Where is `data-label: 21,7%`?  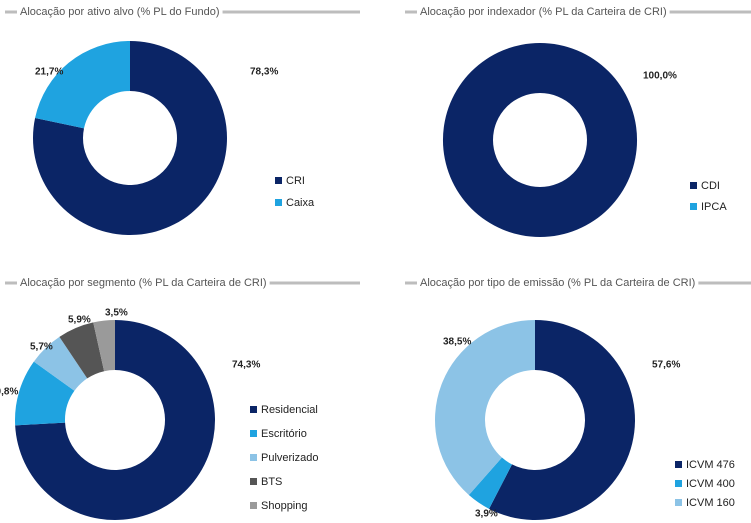 data-label: 21,7% is located at coordinates (49, 72).